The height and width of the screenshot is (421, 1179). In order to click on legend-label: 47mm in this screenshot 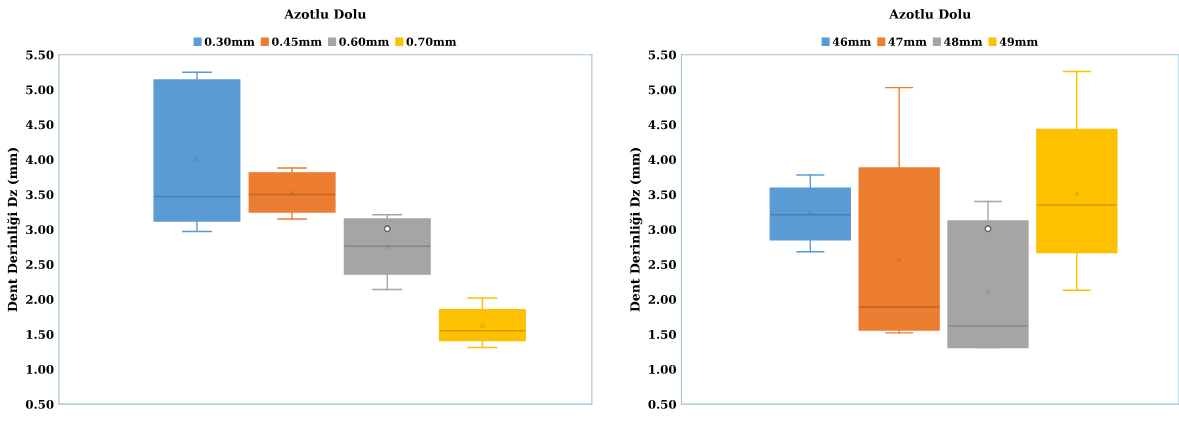, I will do `click(907, 41)`.